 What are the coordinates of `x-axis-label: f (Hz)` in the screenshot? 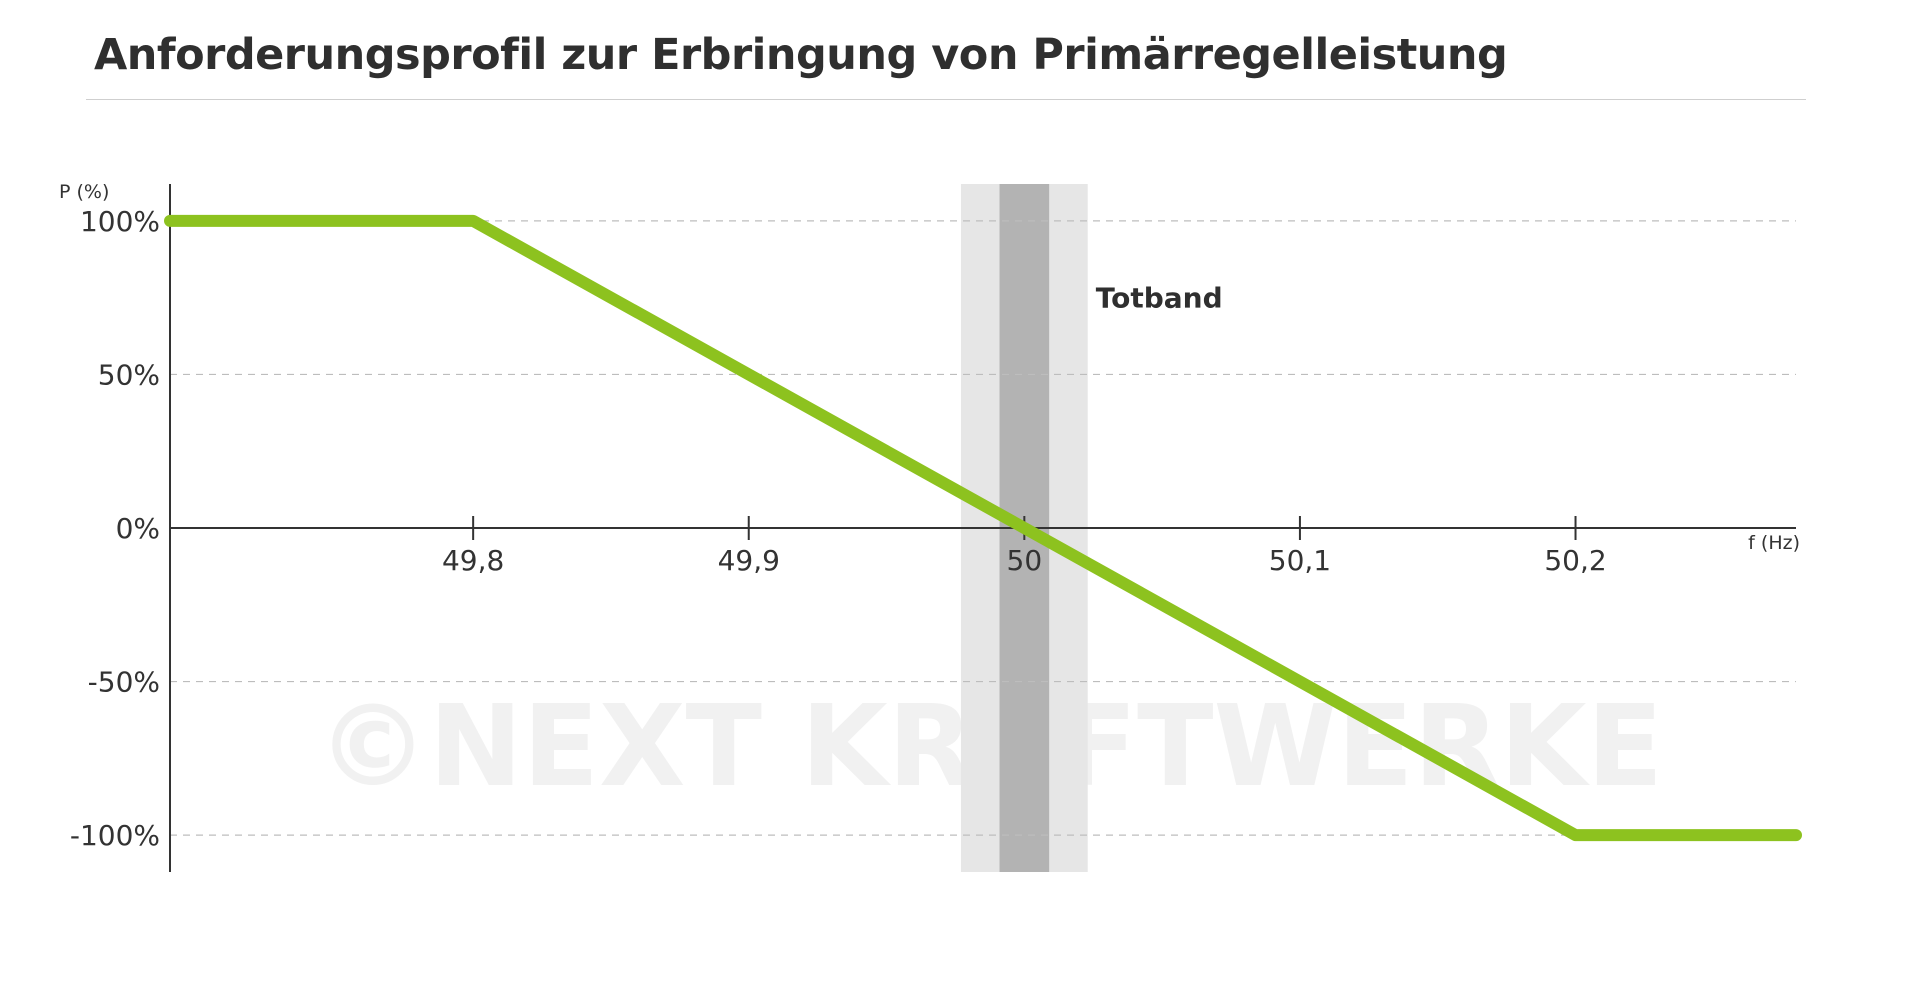 It's located at (1774, 543).